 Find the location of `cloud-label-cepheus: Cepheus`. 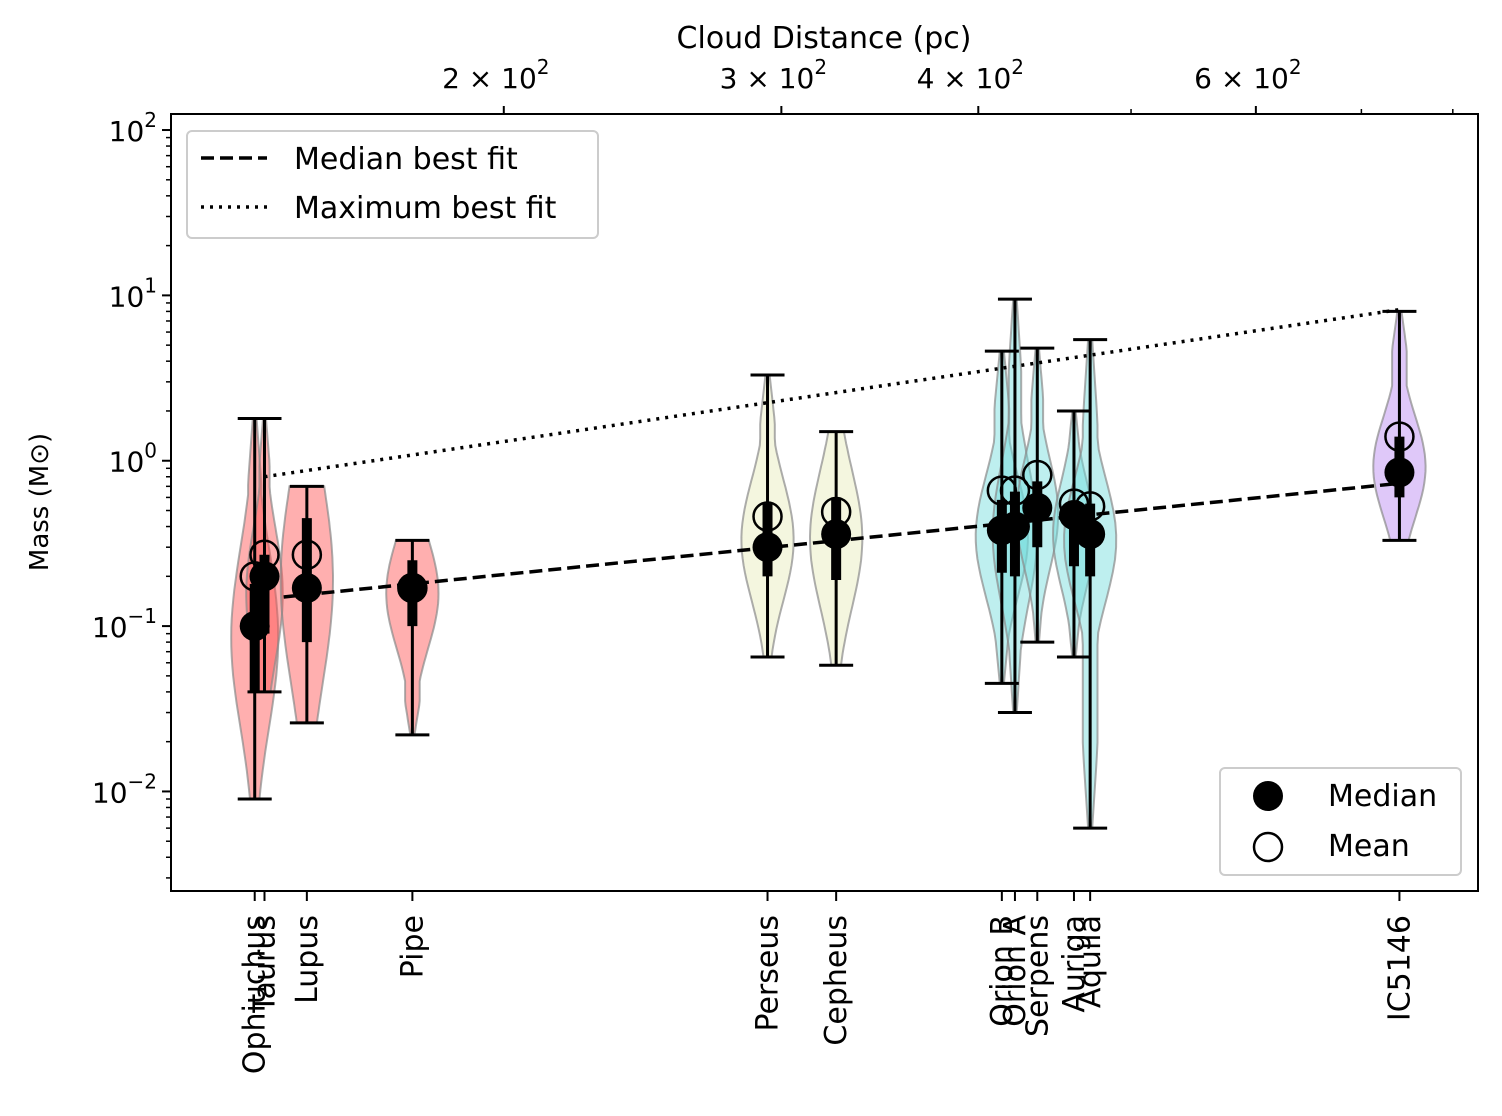

cloud-label-cepheus: Cepheus is located at coordinates (836, 980).